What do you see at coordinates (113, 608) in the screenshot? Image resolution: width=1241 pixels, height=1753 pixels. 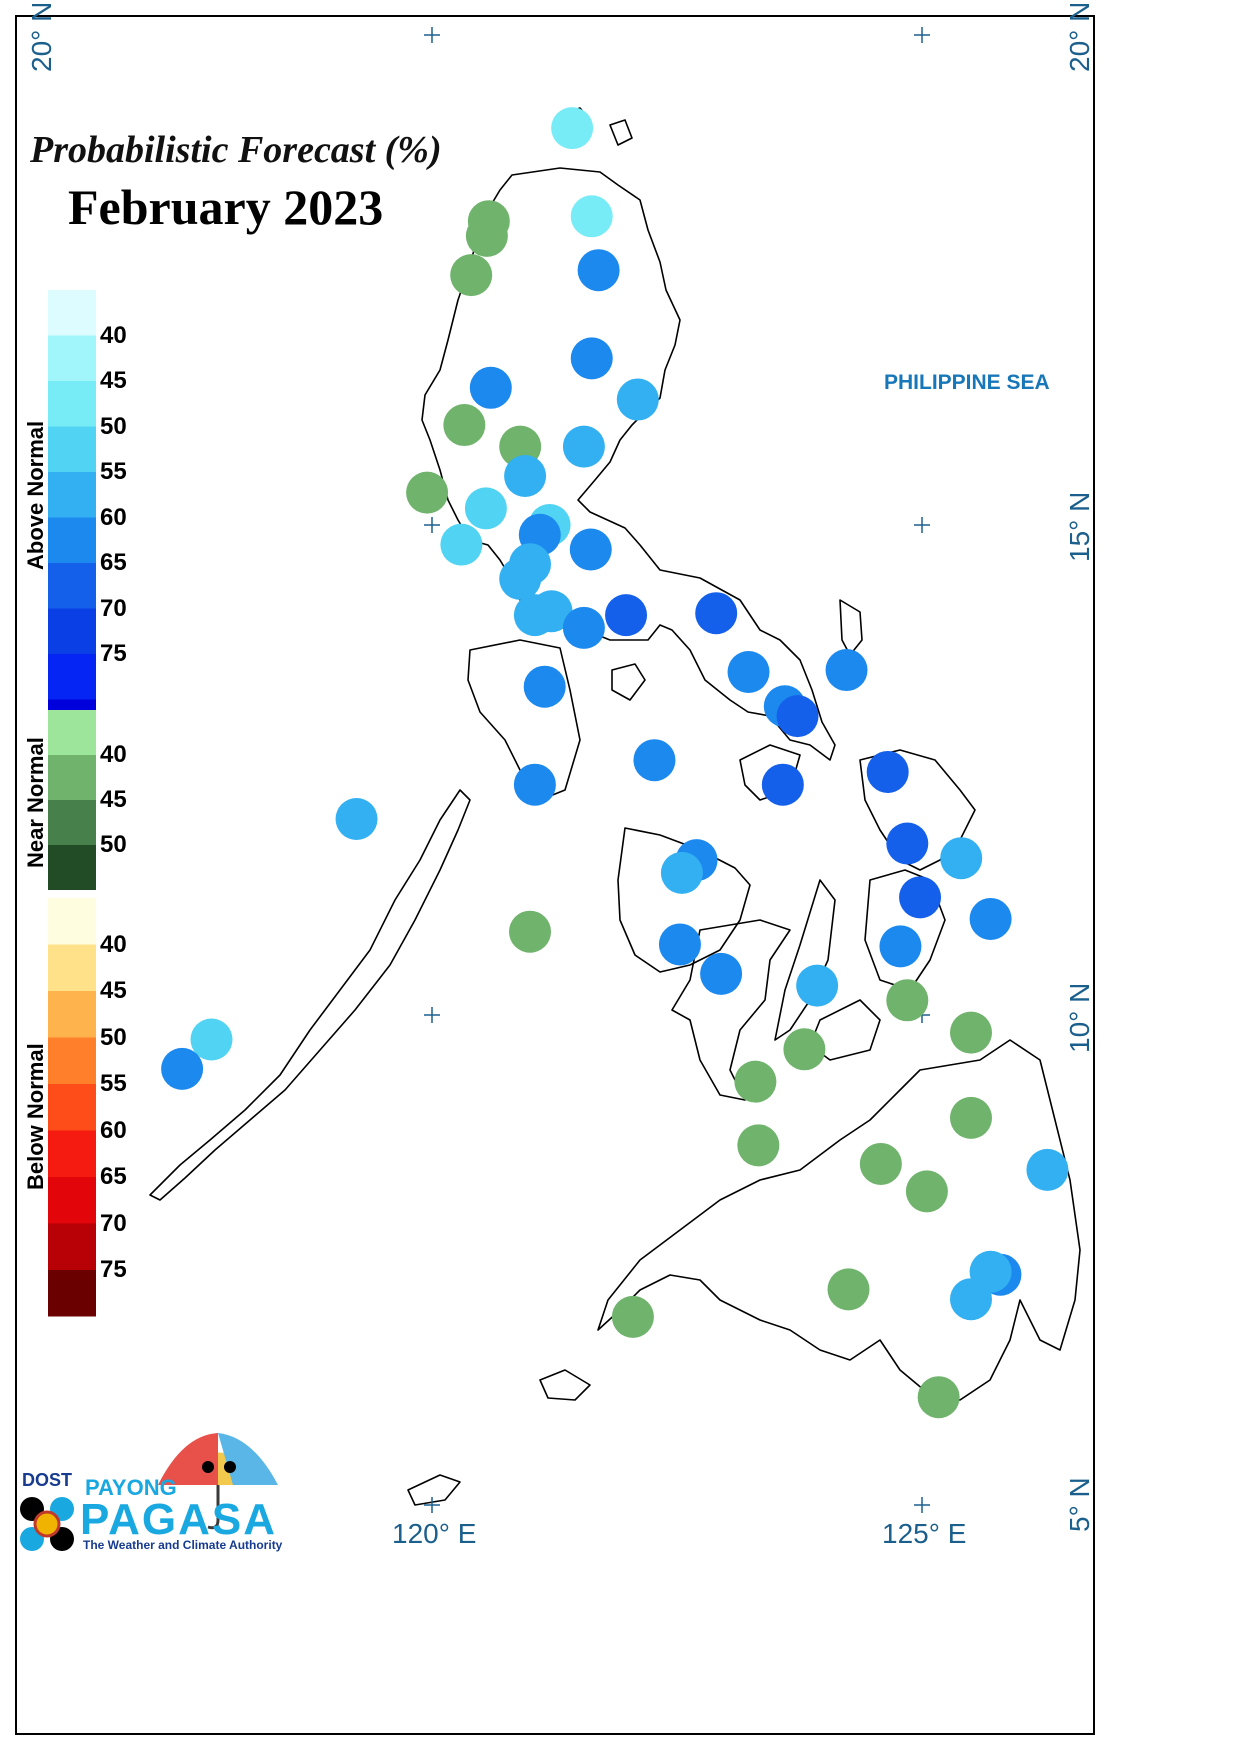 I see `legend-tick-above: 70` at bounding box center [113, 608].